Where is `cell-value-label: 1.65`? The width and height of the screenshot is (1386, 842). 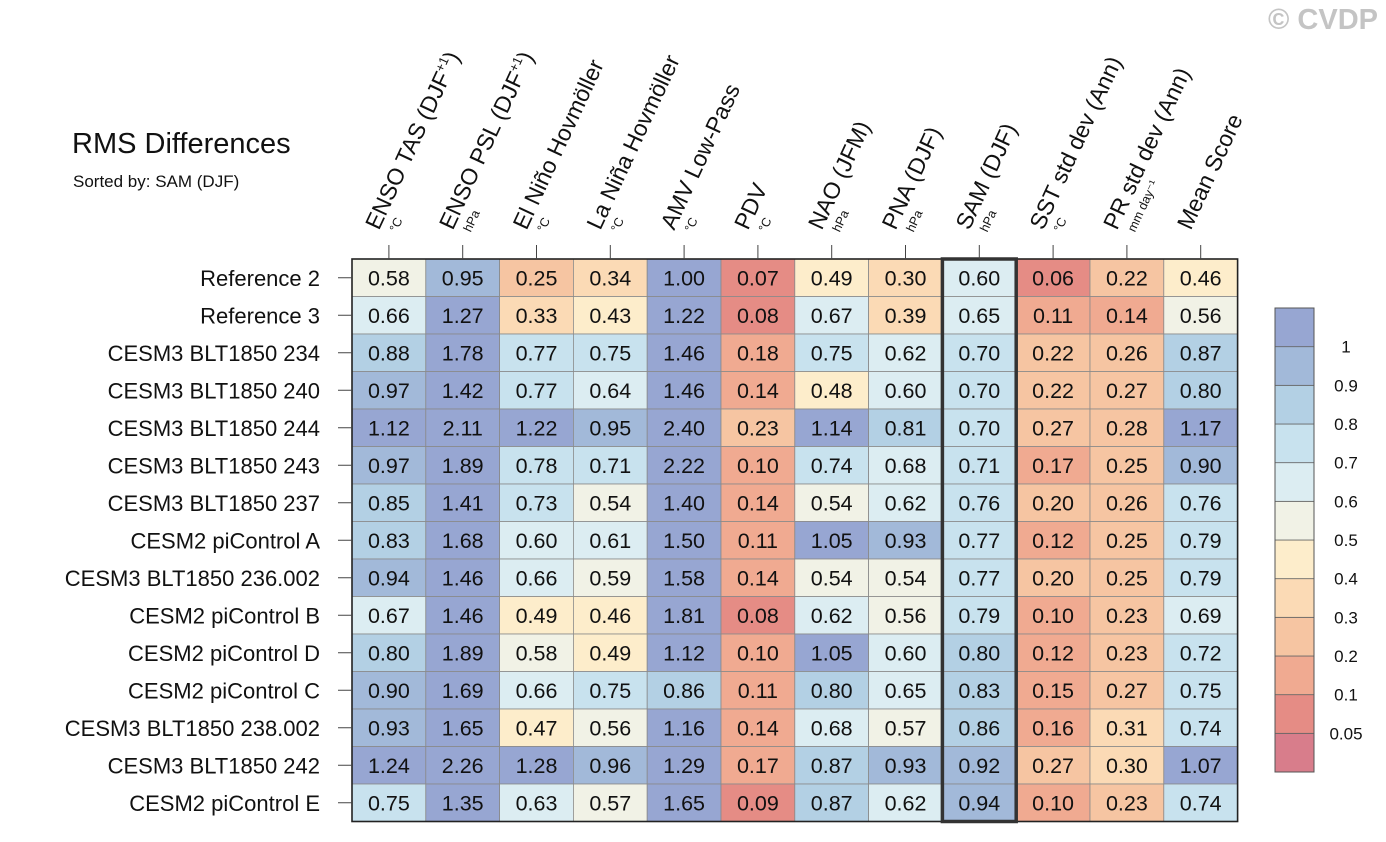
cell-value-label: 1.65 is located at coordinates (463, 728).